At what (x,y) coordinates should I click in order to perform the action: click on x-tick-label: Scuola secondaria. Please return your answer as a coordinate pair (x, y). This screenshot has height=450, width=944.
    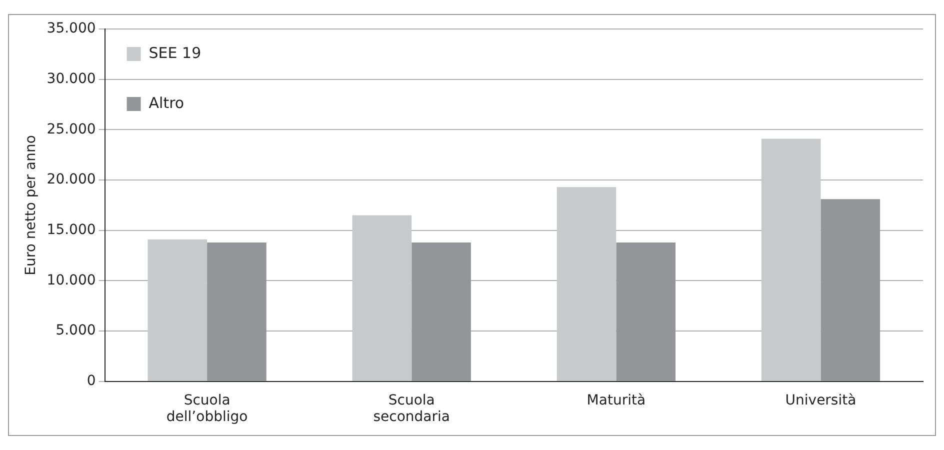
    Looking at the image, I should click on (411, 409).